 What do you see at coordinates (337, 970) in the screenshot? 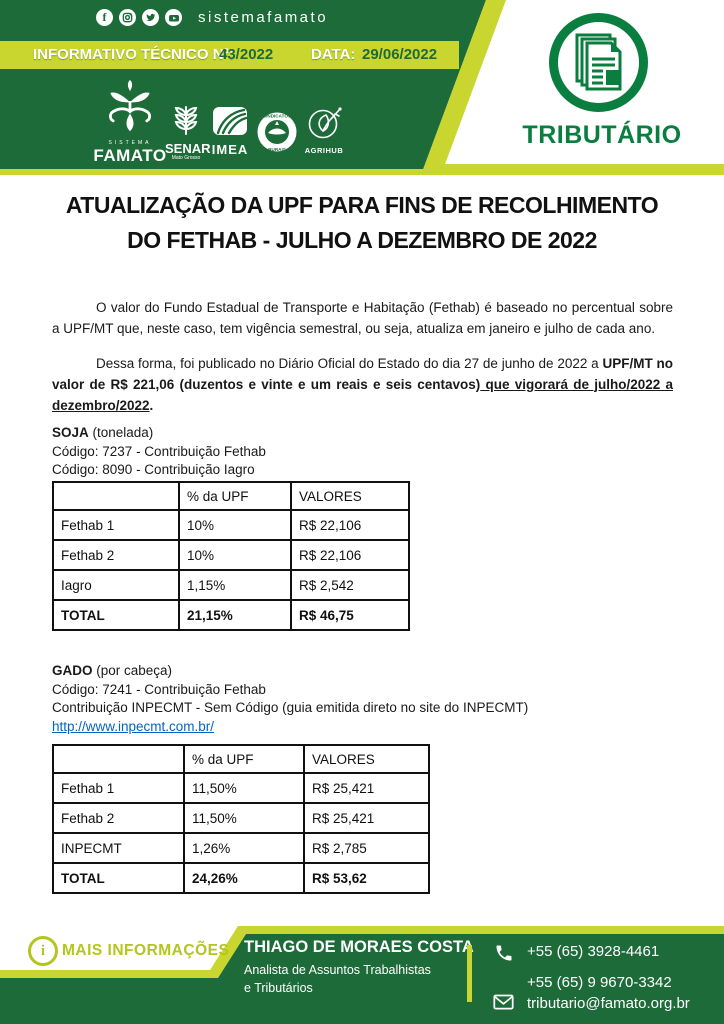
I see `contact-role-line1: Analista de Assuntos Trabalhistas` at bounding box center [337, 970].